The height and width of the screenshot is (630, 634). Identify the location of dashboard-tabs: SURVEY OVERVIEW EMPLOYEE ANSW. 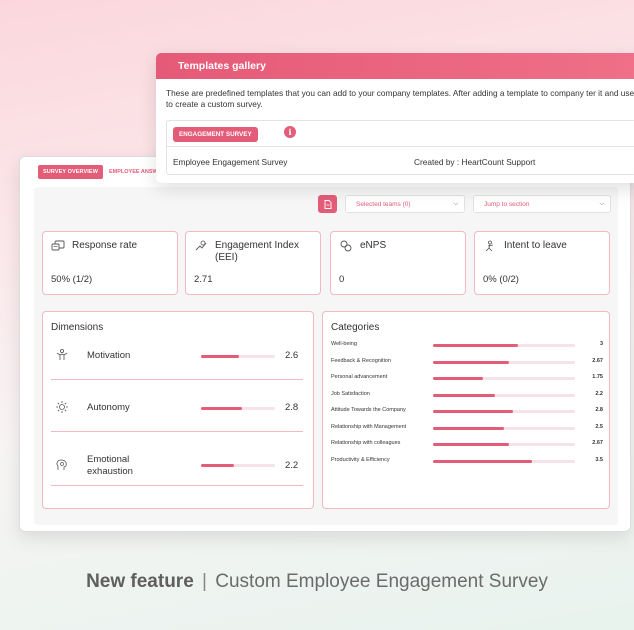
(98, 172).